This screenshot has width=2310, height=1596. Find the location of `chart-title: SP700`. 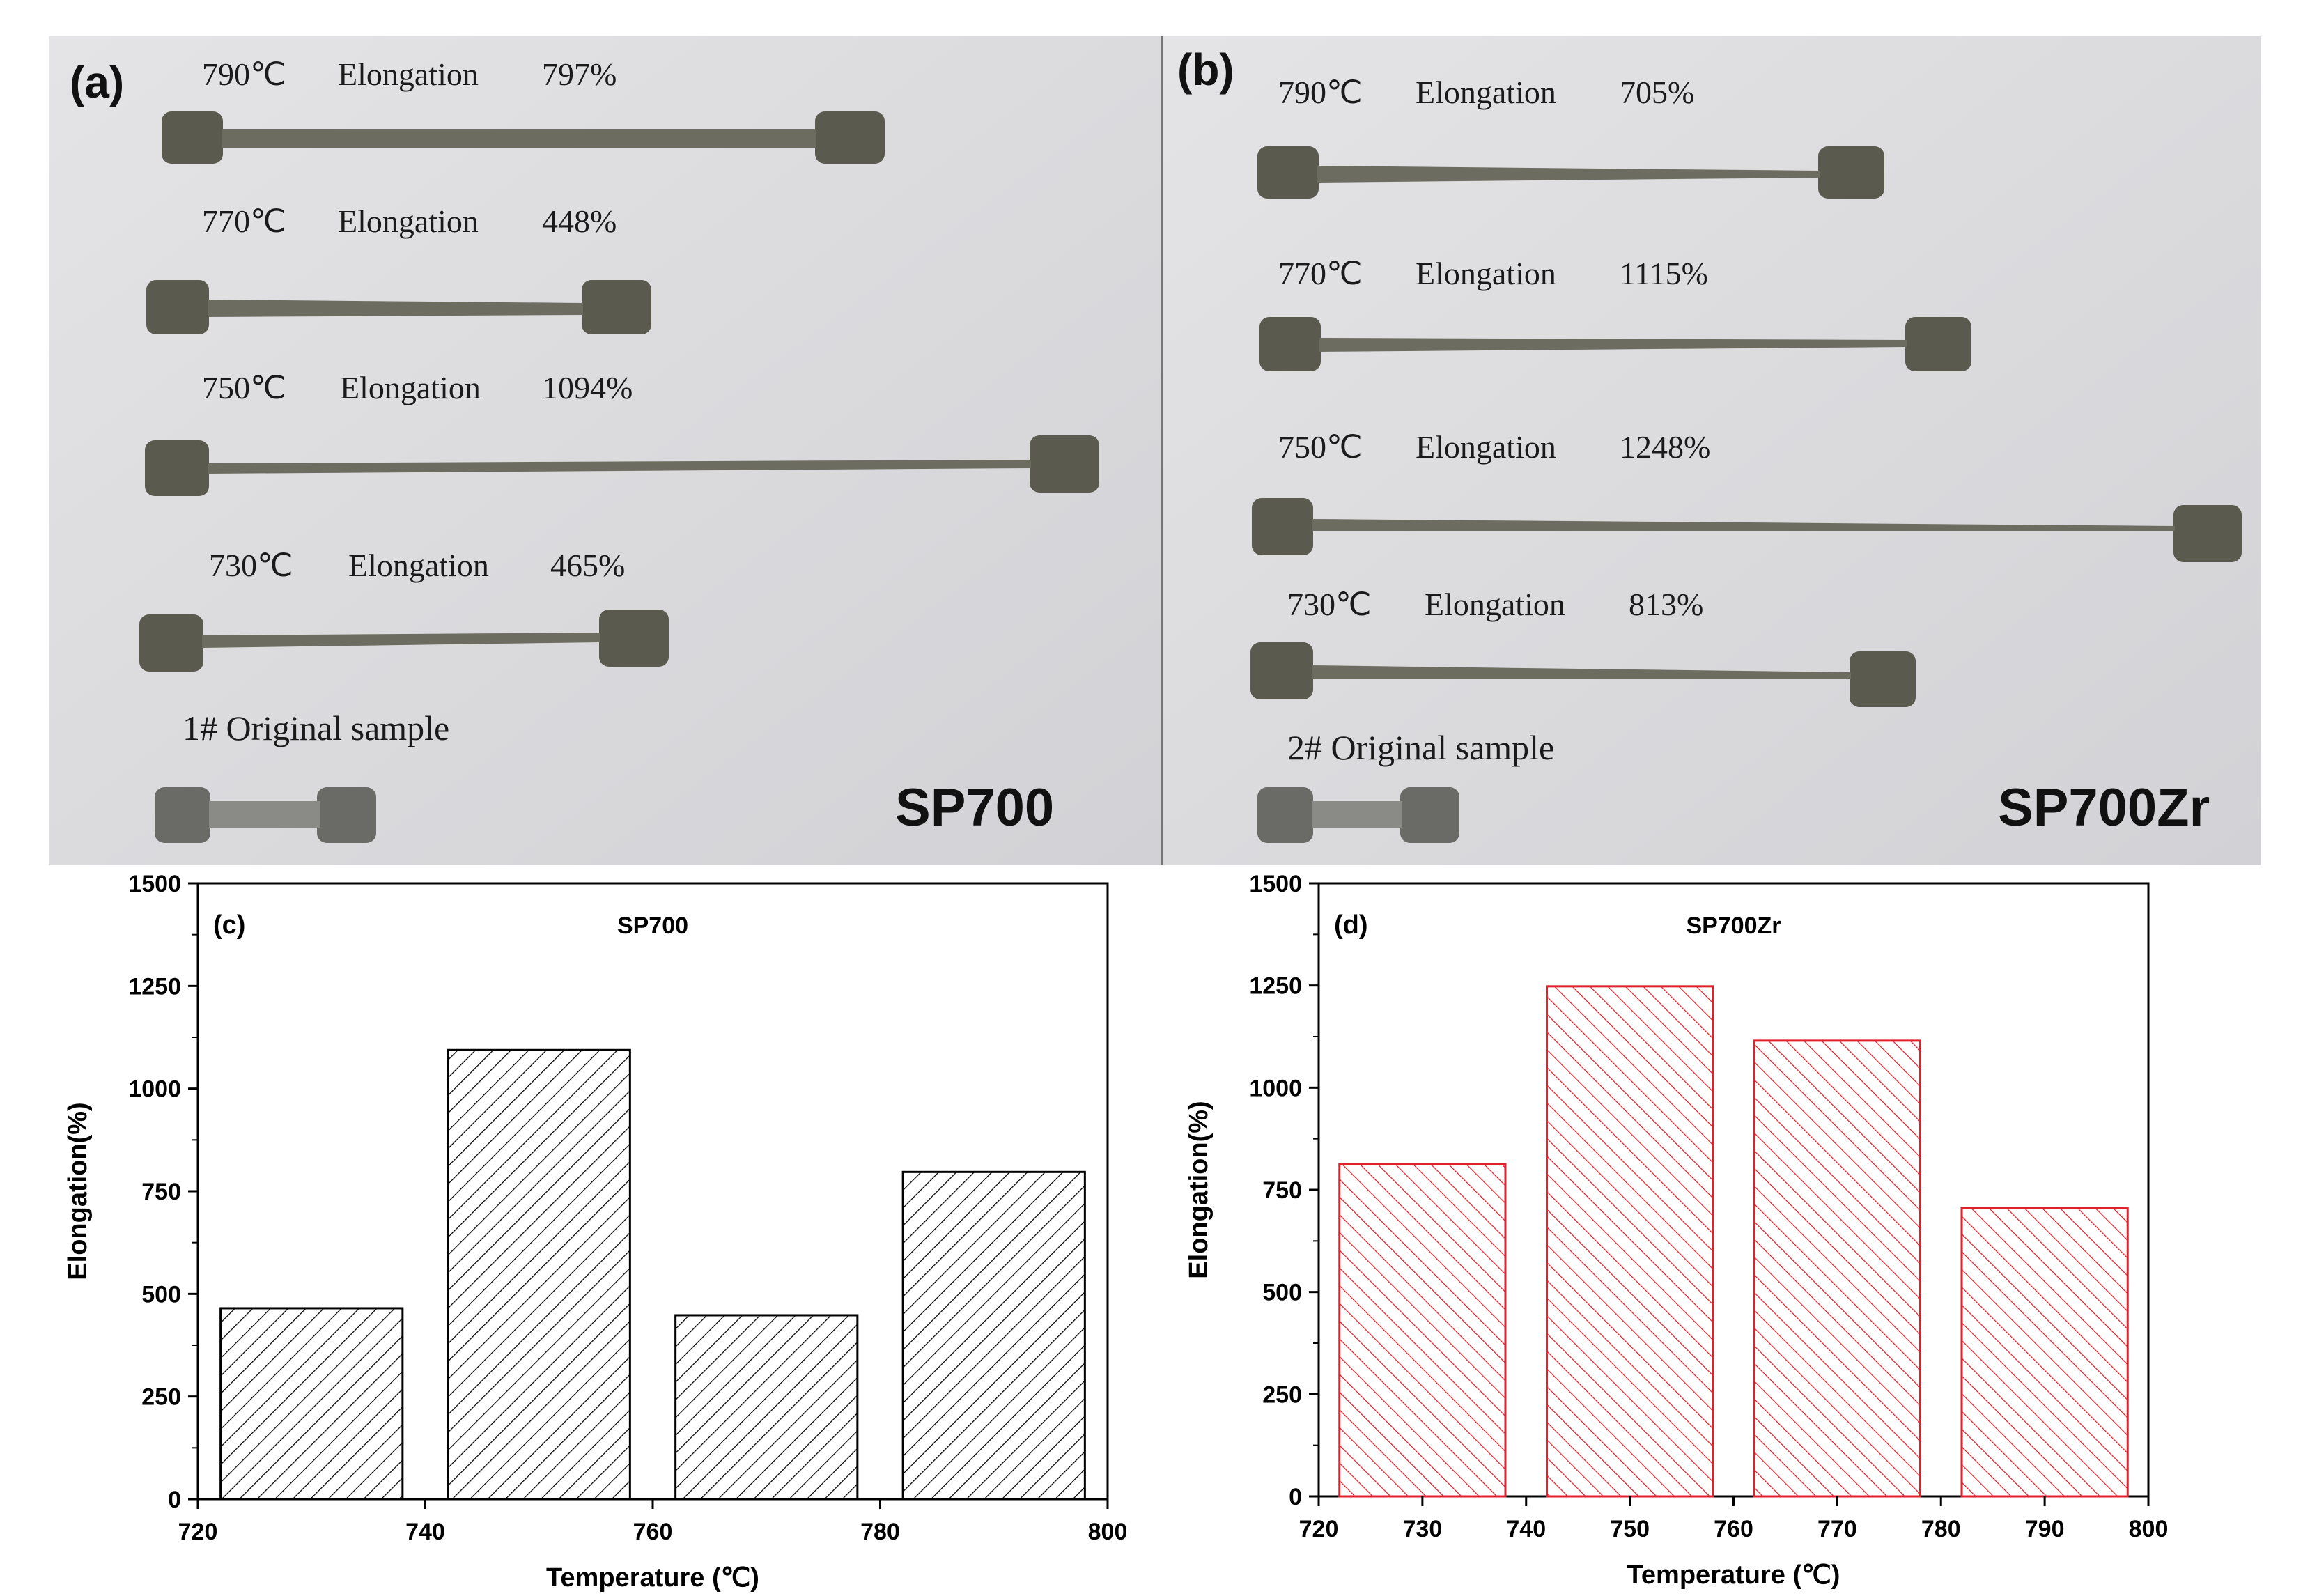

chart-title: SP700 is located at coordinates (652, 926).